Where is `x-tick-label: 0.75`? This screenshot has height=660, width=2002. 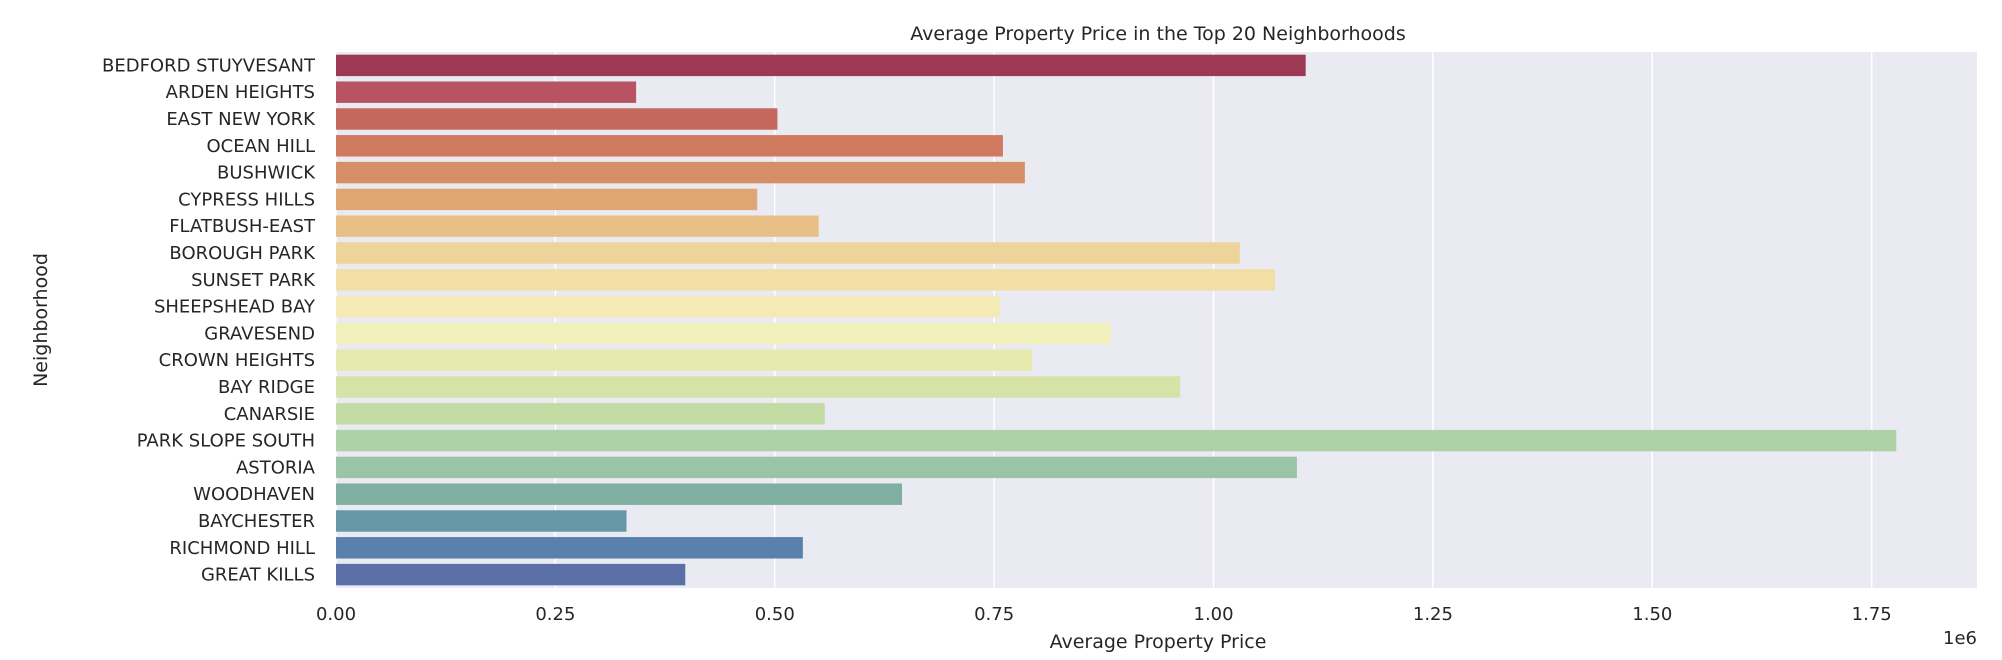
x-tick-label: 0.75 is located at coordinates (994, 614).